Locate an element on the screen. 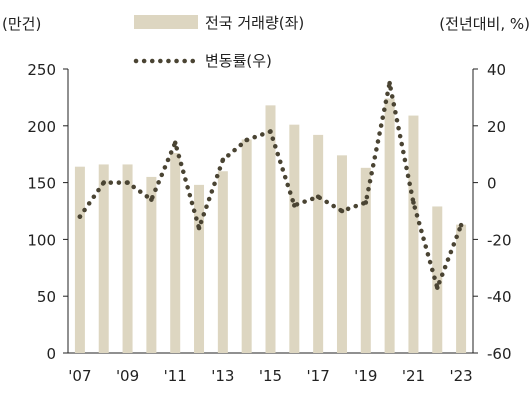 The width and height of the screenshot is (532, 401). left-tick-label: 250 is located at coordinates (41, 70).